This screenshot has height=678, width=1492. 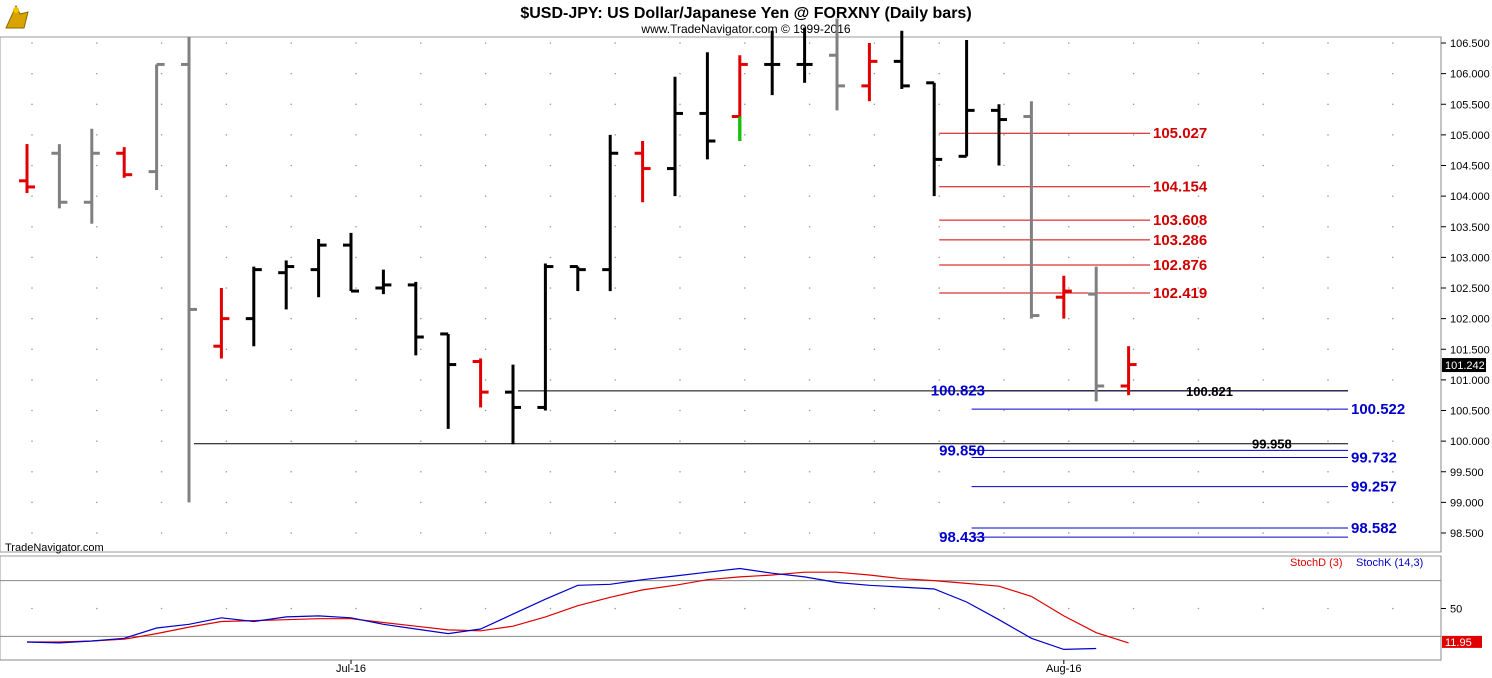 What do you see at coordinates (1470, 381) in the screenshot?
I see `y-tick-label: 101.000` at bounding box center [1470, 381].